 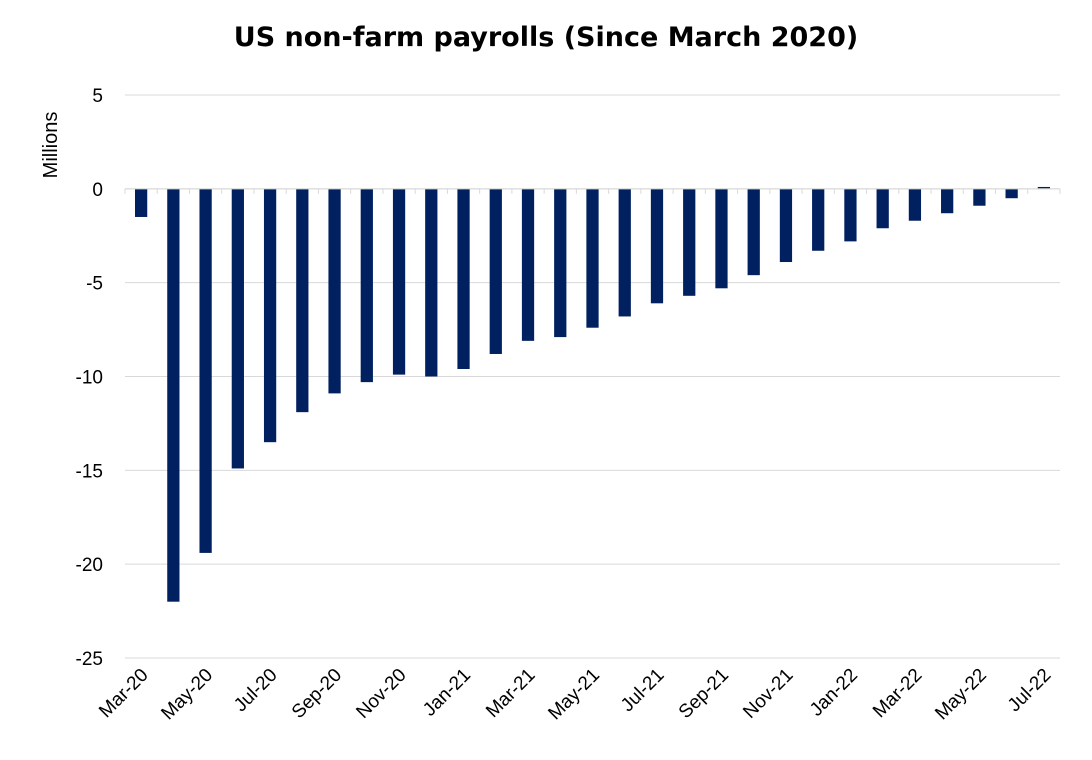 What do you see at coordinates (97, 190) in the screenshot?
I see `y-tick-label: 0` at bounding box center [97, 190].